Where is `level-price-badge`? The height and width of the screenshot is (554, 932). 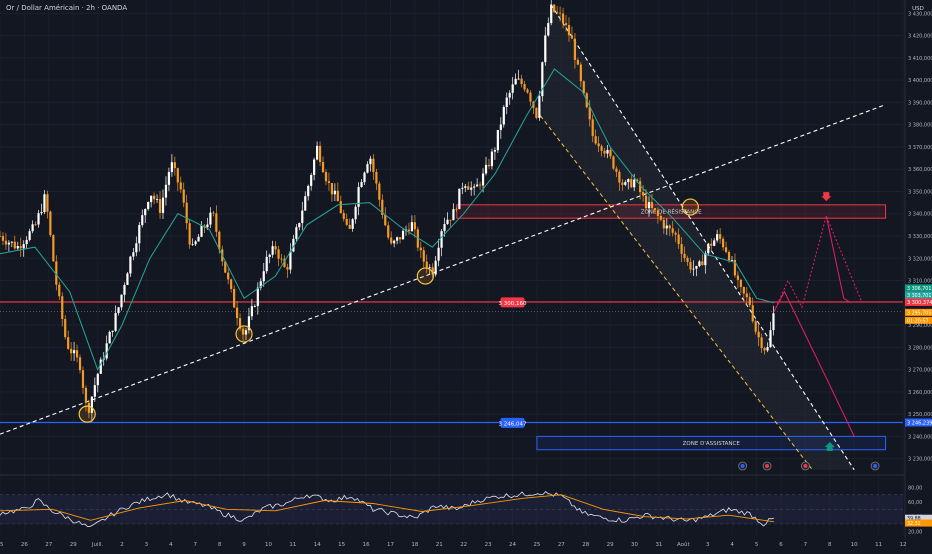
level-price-badge is located at coordinates (918, 422).